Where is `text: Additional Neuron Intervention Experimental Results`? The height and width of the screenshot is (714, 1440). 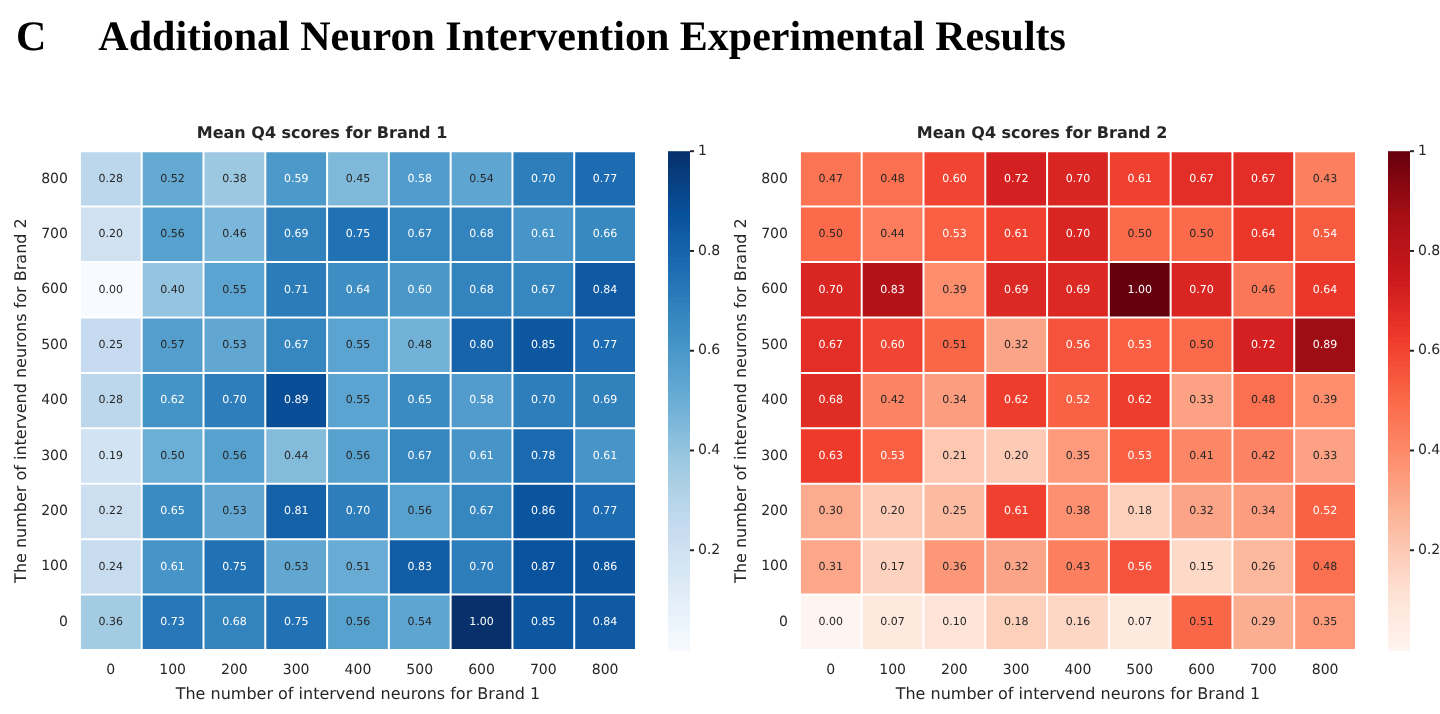
text: Additional Neuron Intervention Experimental Results is located at coordinates (582, 37).